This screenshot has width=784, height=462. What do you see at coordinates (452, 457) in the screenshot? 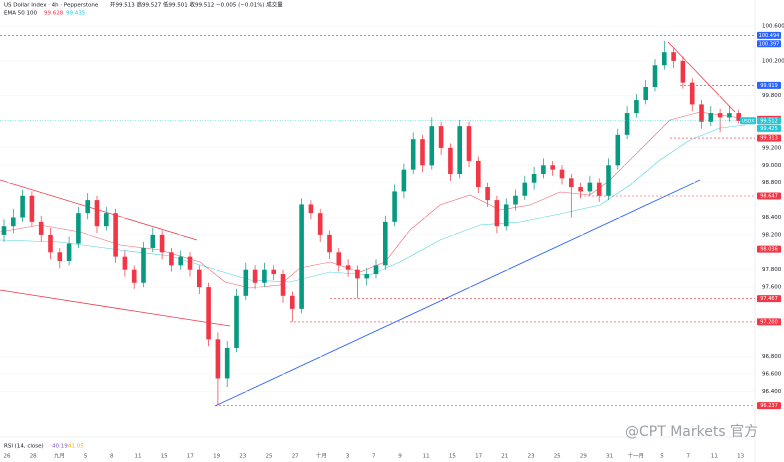
I see `x-tick-label: 15` at bounding box center [452, 457].